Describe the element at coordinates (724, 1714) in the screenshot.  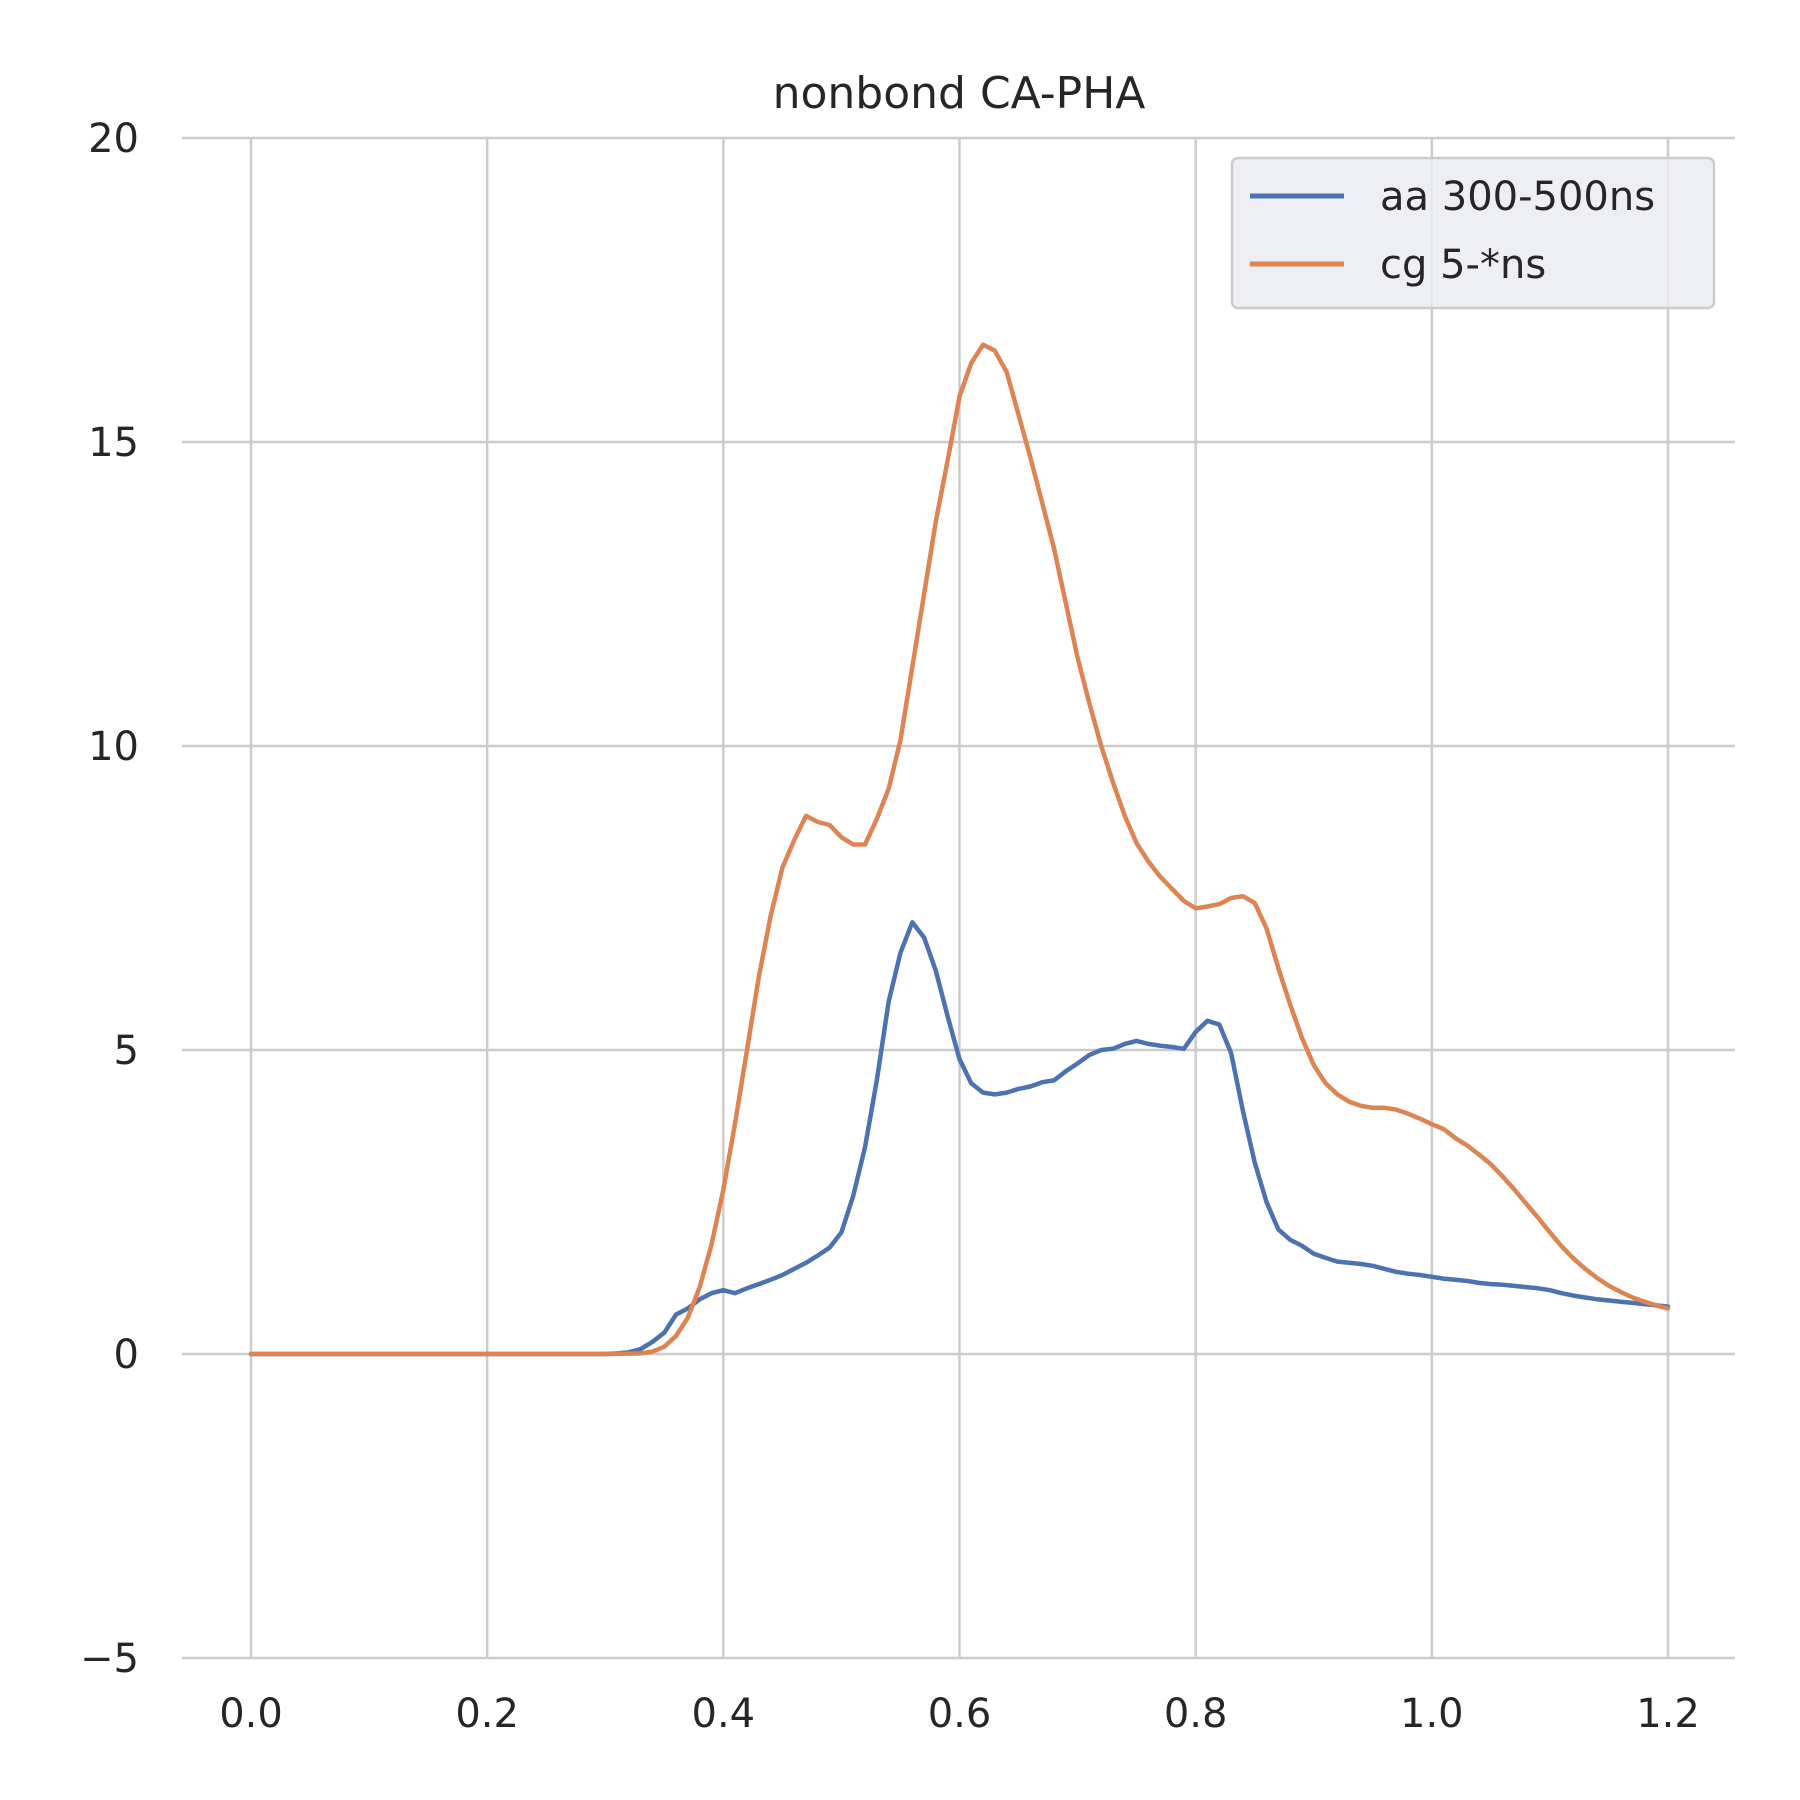
I see `x-tick-label: 0.4` at that location.